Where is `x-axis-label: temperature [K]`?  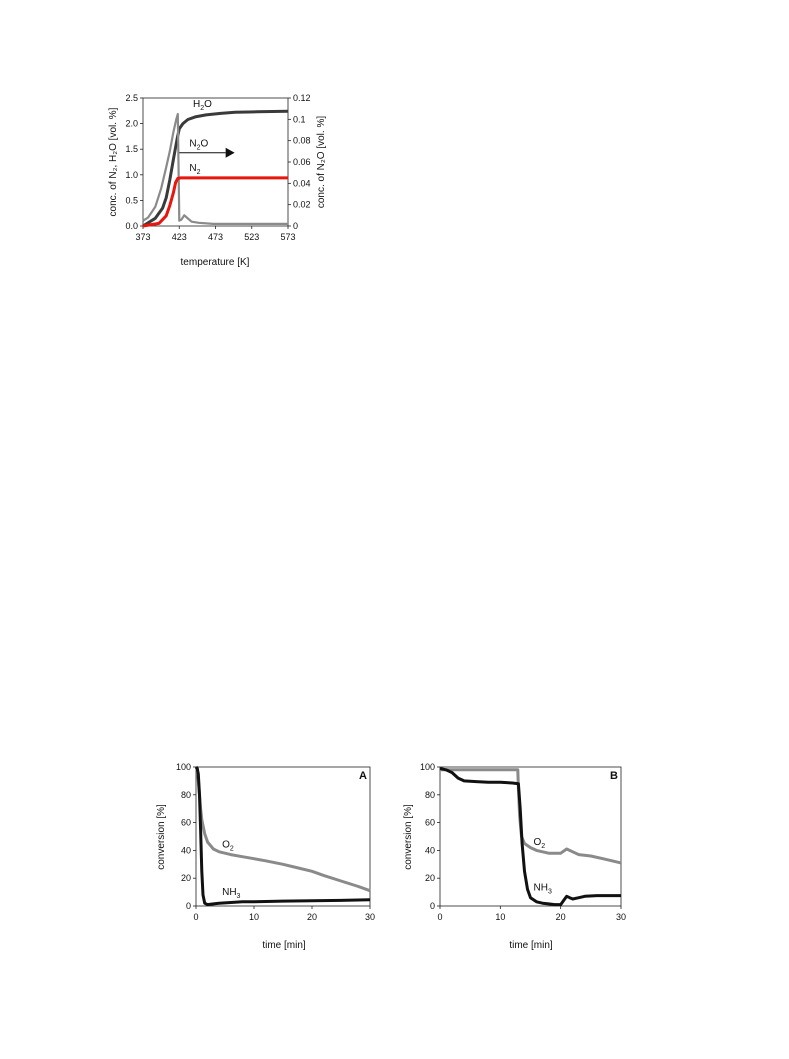
x-axis-label: temperature [K] is located at coordinates (215, 262).